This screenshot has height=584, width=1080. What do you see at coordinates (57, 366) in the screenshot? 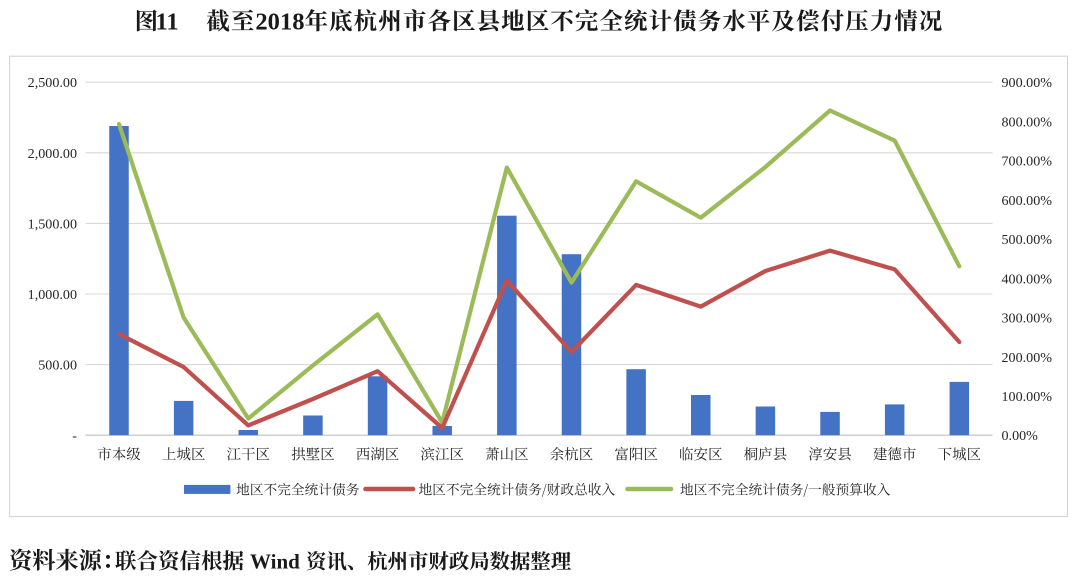
I see `svg-text: 500.00` at bounding box center [57, 366].